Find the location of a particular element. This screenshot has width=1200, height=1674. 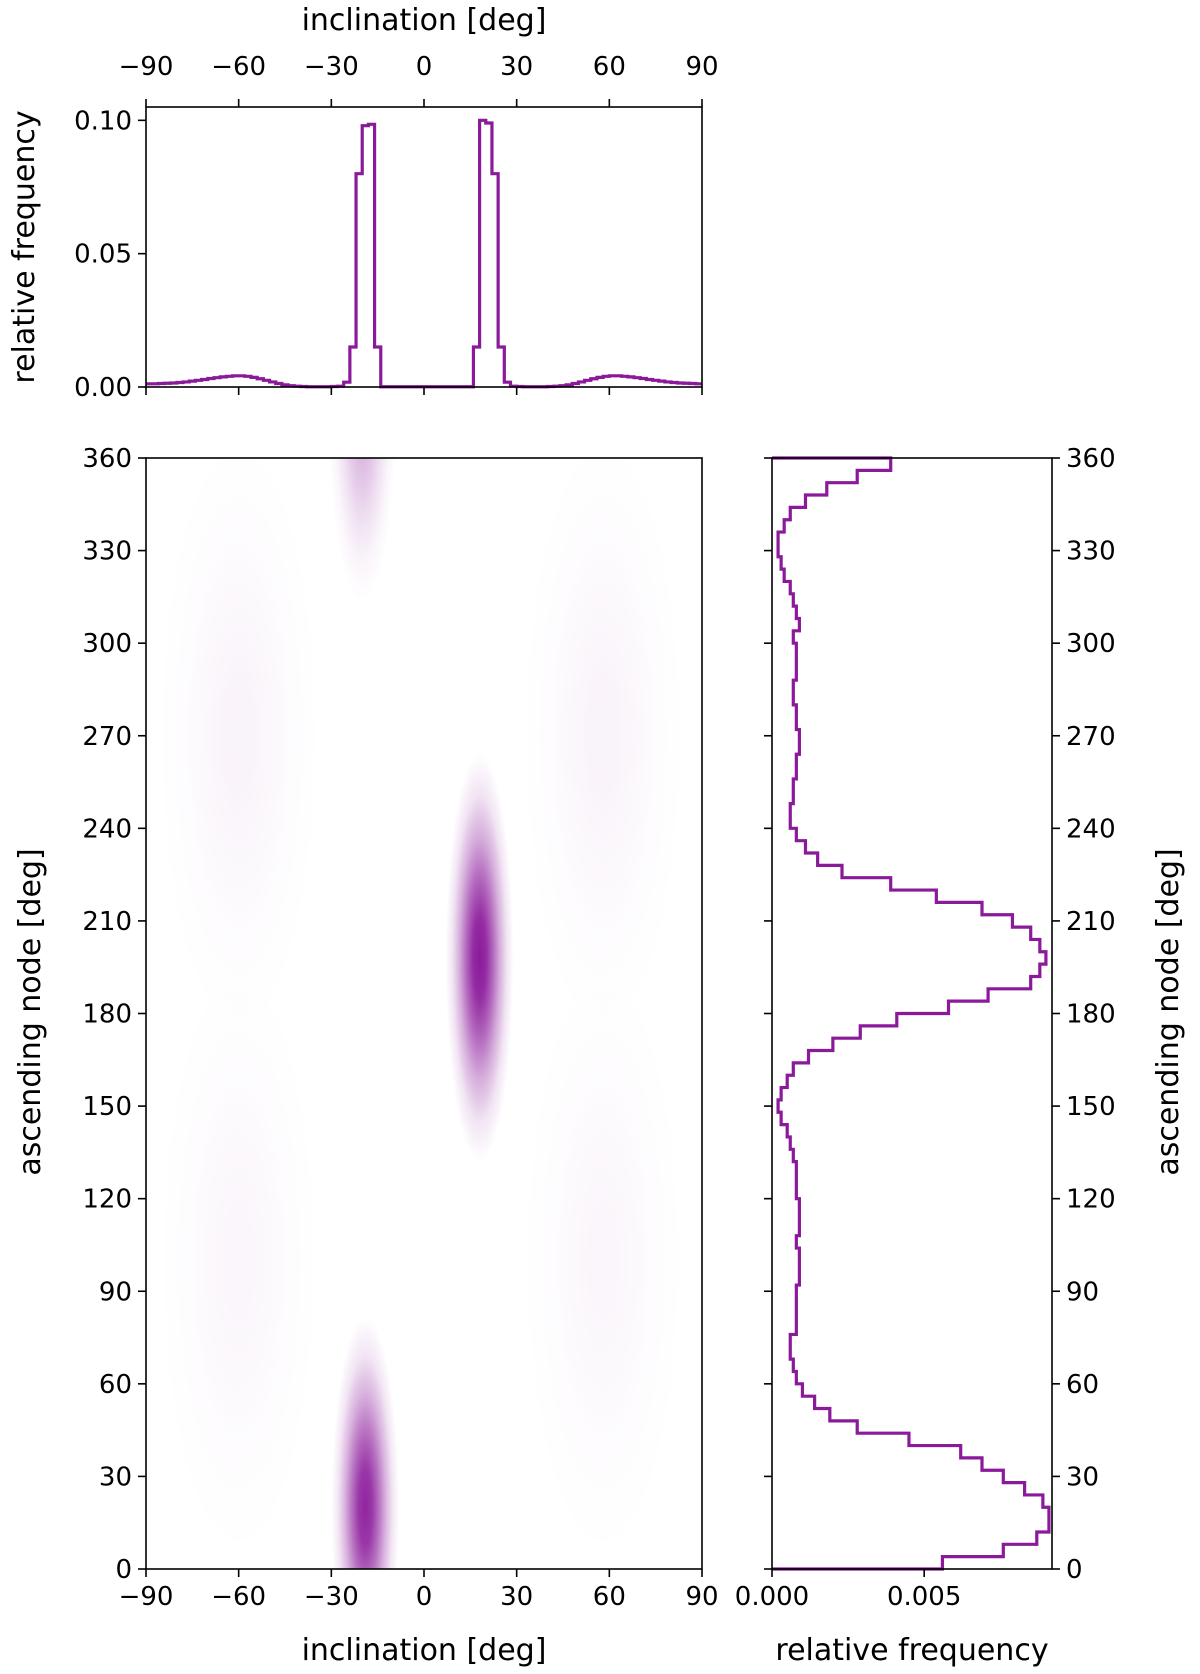

heatmap-x-tick-label: −60 is located at coordinates (238, 1597).